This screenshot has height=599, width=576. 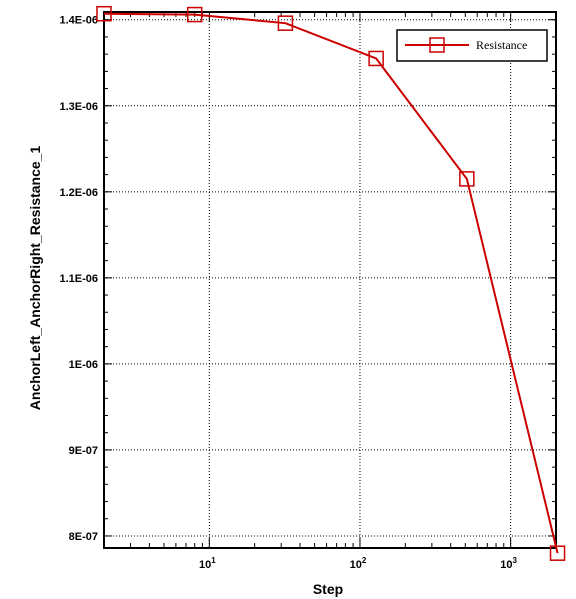 I want to click on x-axis-title: Step, so click(x=328, y=589).